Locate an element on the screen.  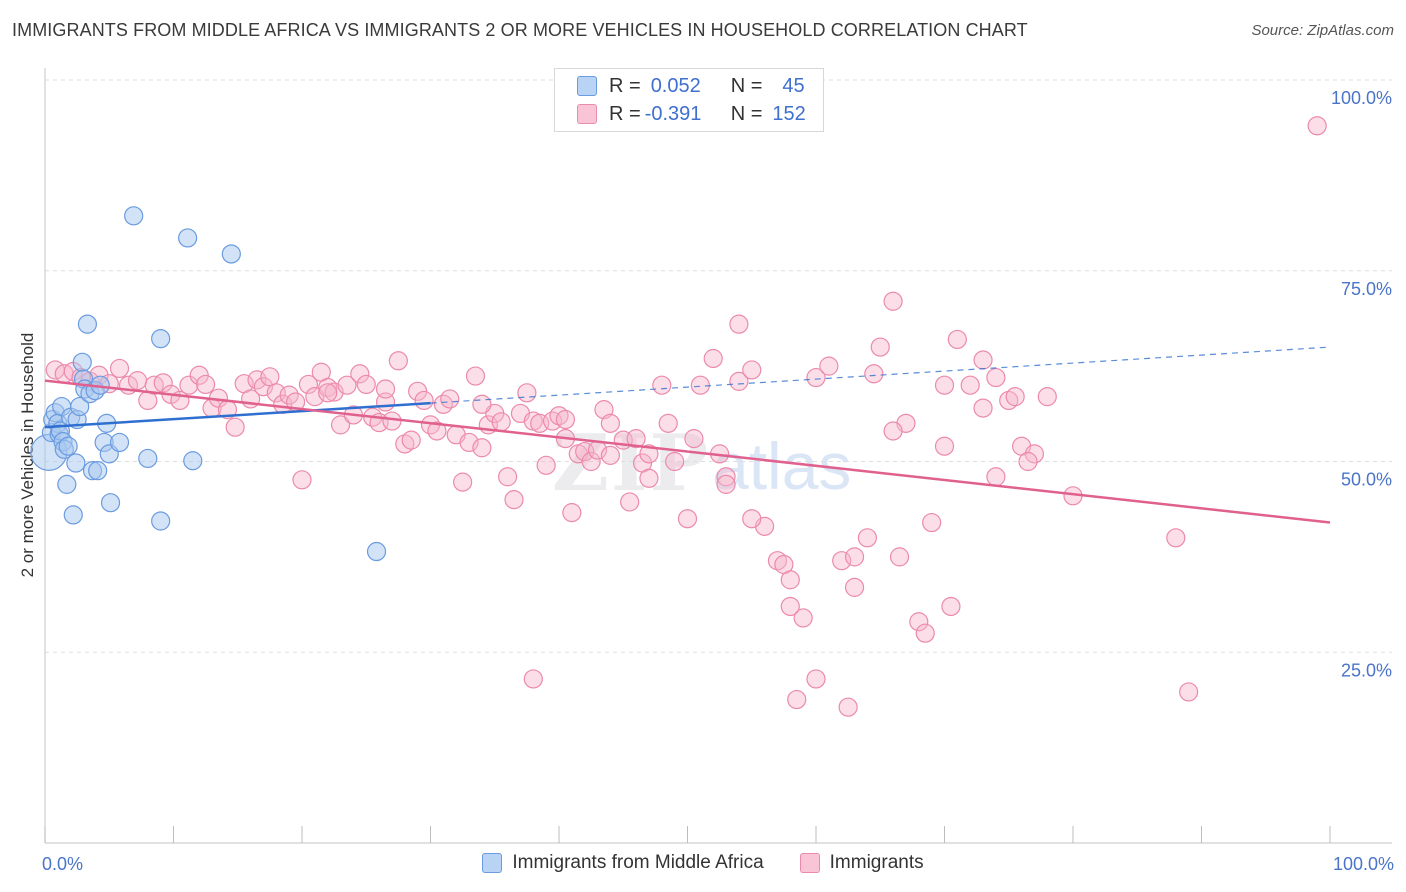
middle-africa-points is located at coordinates (208, 384).